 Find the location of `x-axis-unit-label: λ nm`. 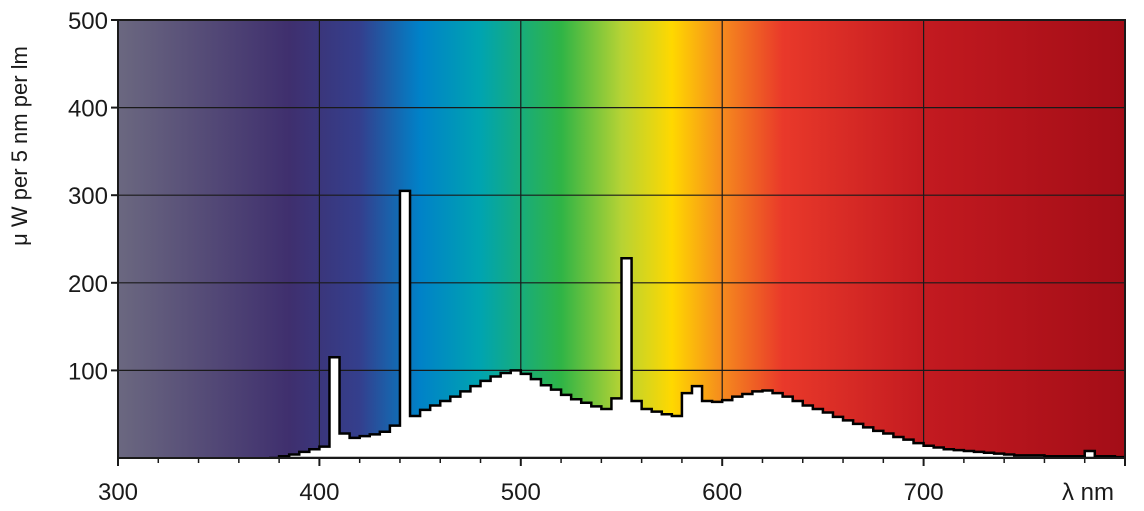

x-axis-unit-label: λ nm is located at coordinates (1088, 492).